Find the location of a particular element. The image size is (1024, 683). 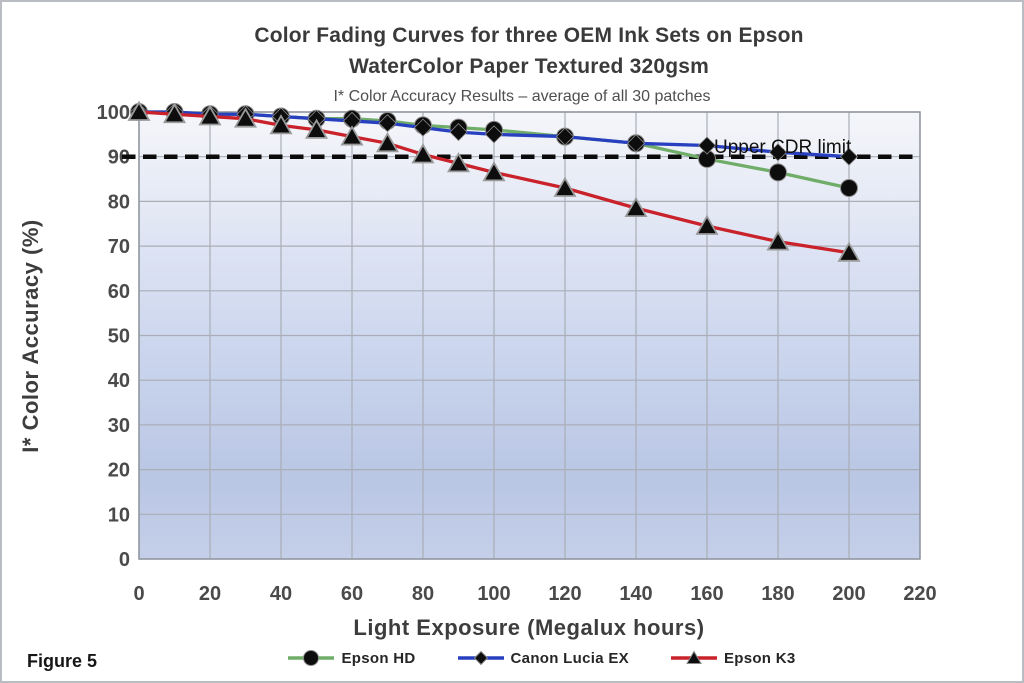

y-tick-label: 30 is located at coordinates (119, 426).